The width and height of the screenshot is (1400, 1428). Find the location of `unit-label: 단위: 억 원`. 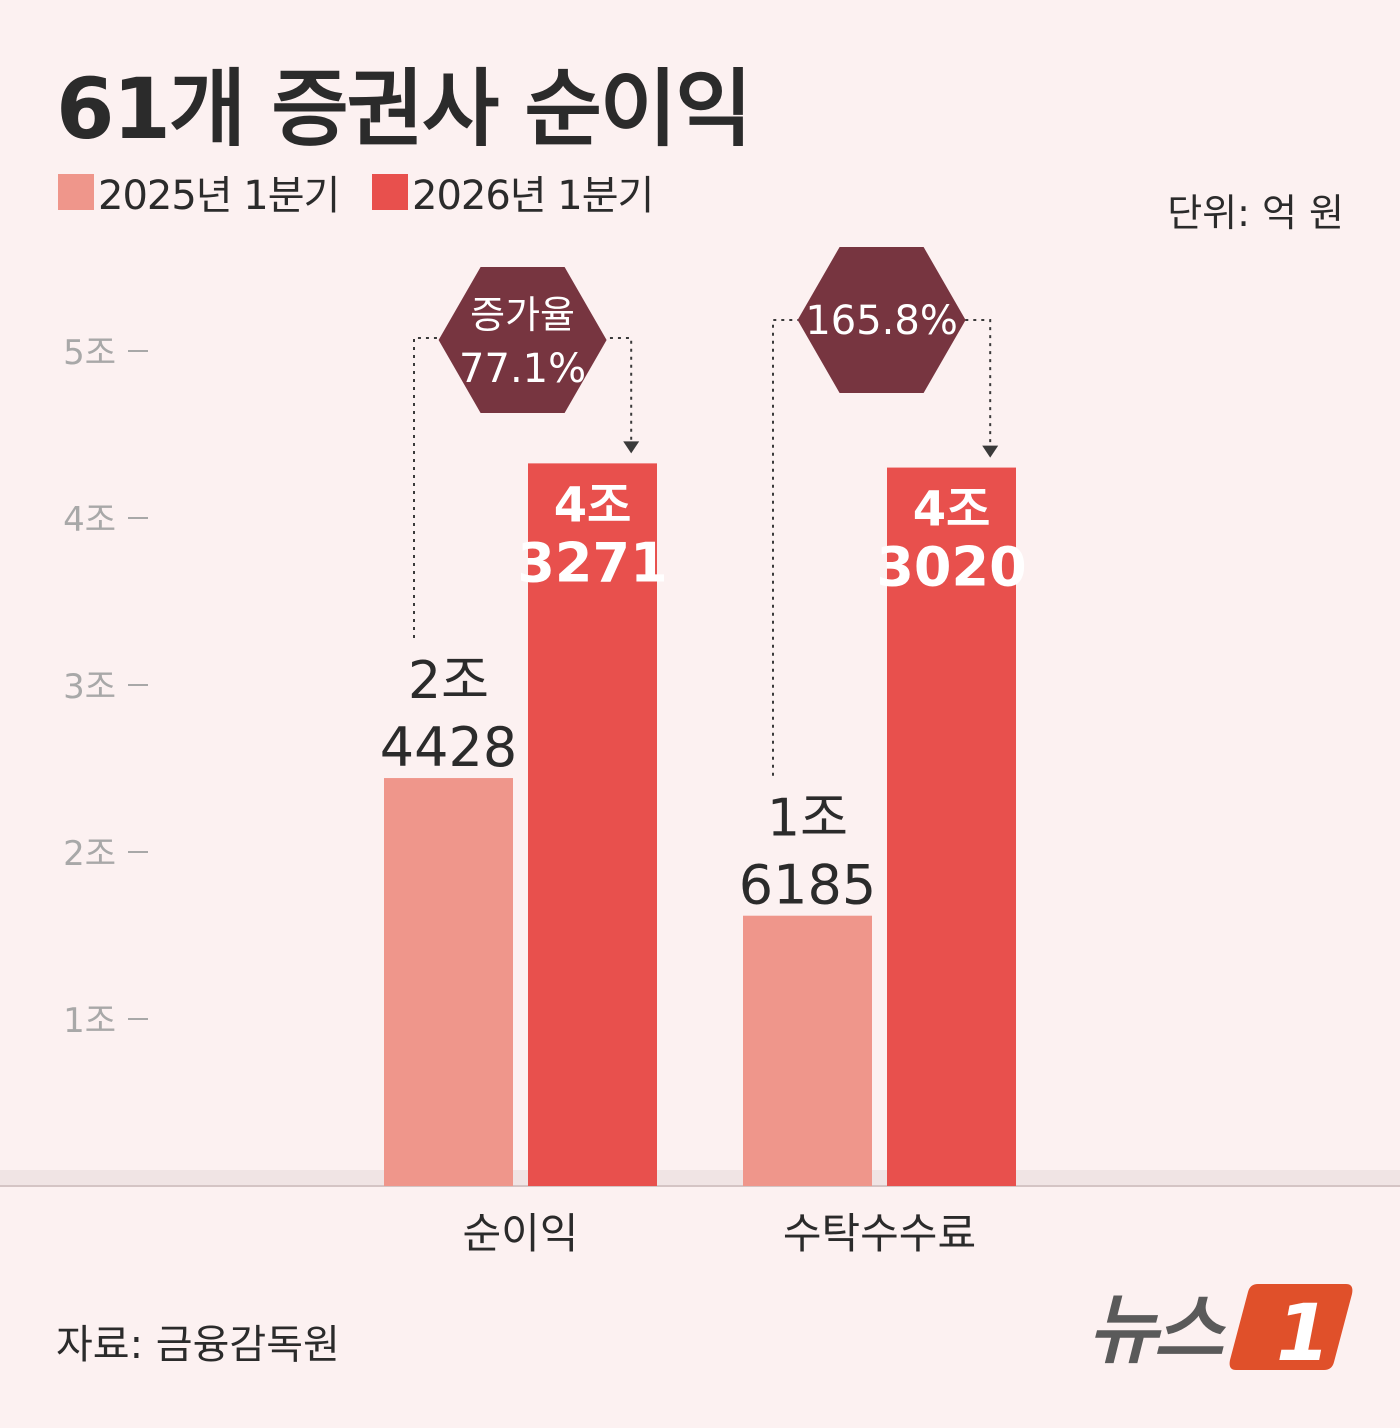

unit-label: 단위: 억 원 is located at coordinates (1255, 213).